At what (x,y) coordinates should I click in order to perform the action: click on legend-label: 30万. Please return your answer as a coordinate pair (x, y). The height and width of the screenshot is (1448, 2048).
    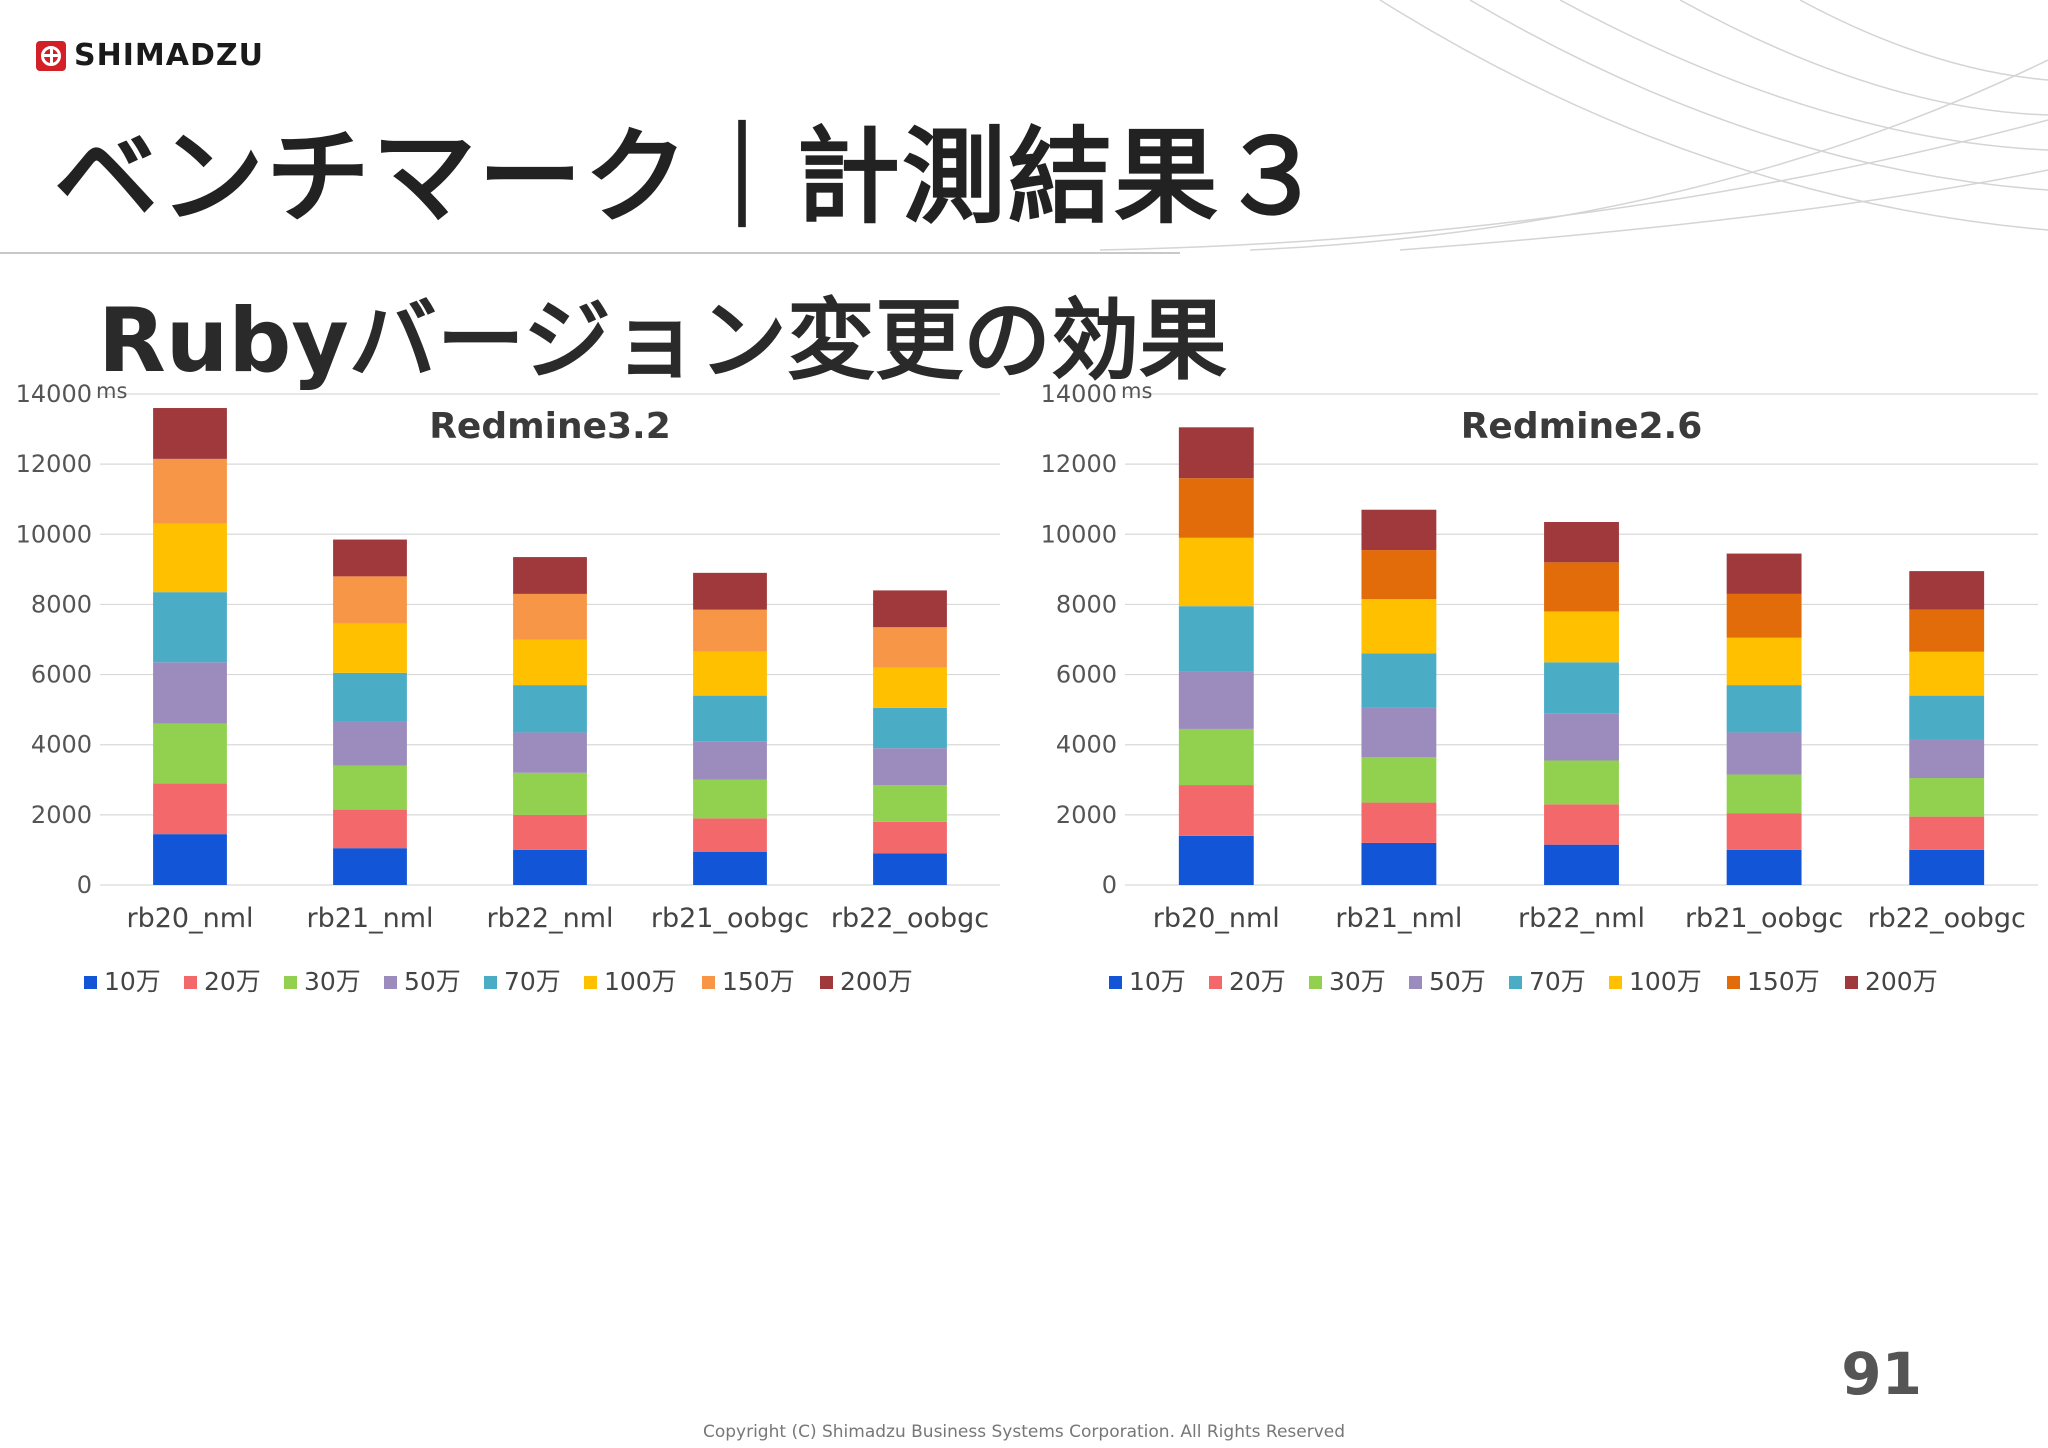
    Looking at the image, I should click on (332, 981).